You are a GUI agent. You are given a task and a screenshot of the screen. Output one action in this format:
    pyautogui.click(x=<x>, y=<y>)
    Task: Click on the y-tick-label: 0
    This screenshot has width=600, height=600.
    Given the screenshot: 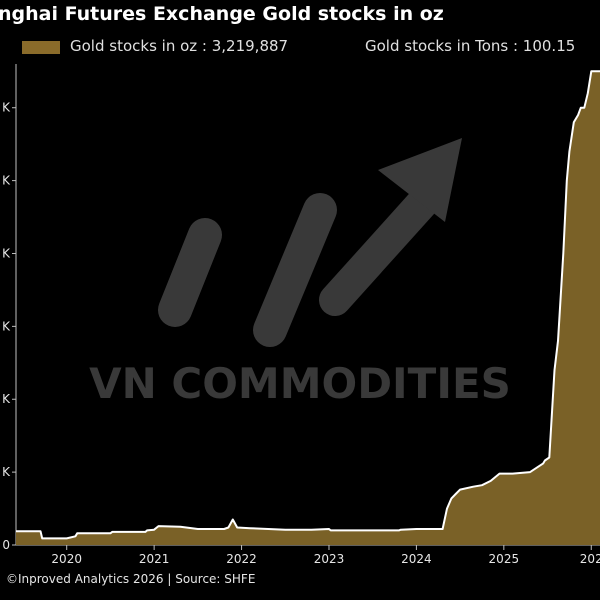 What is the action you would take?
    pyautogui.click(x=6, y=545)
    